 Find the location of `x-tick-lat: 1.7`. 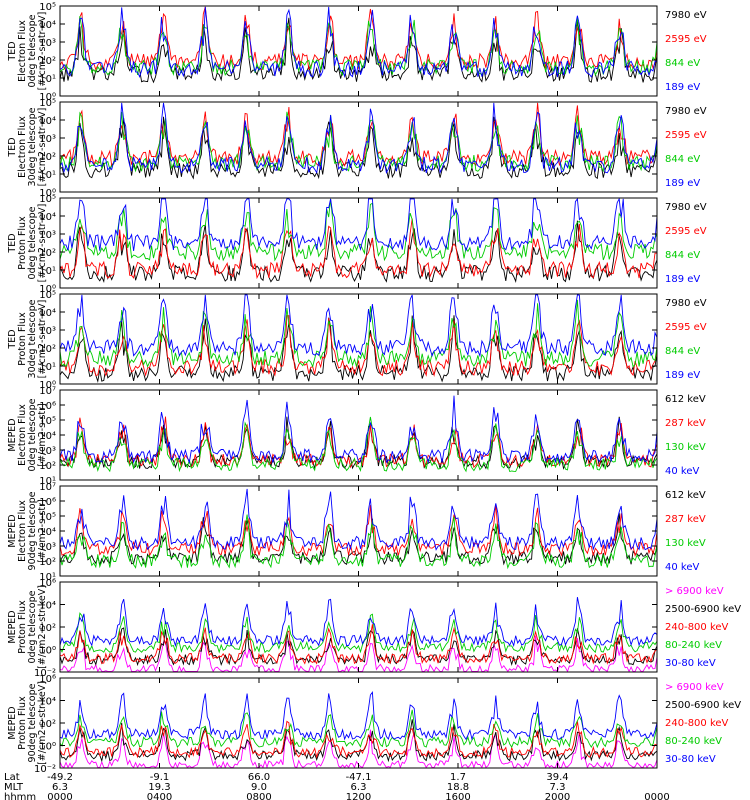

x-tick-lat: 1.7 is located at coordinates (458, 777).